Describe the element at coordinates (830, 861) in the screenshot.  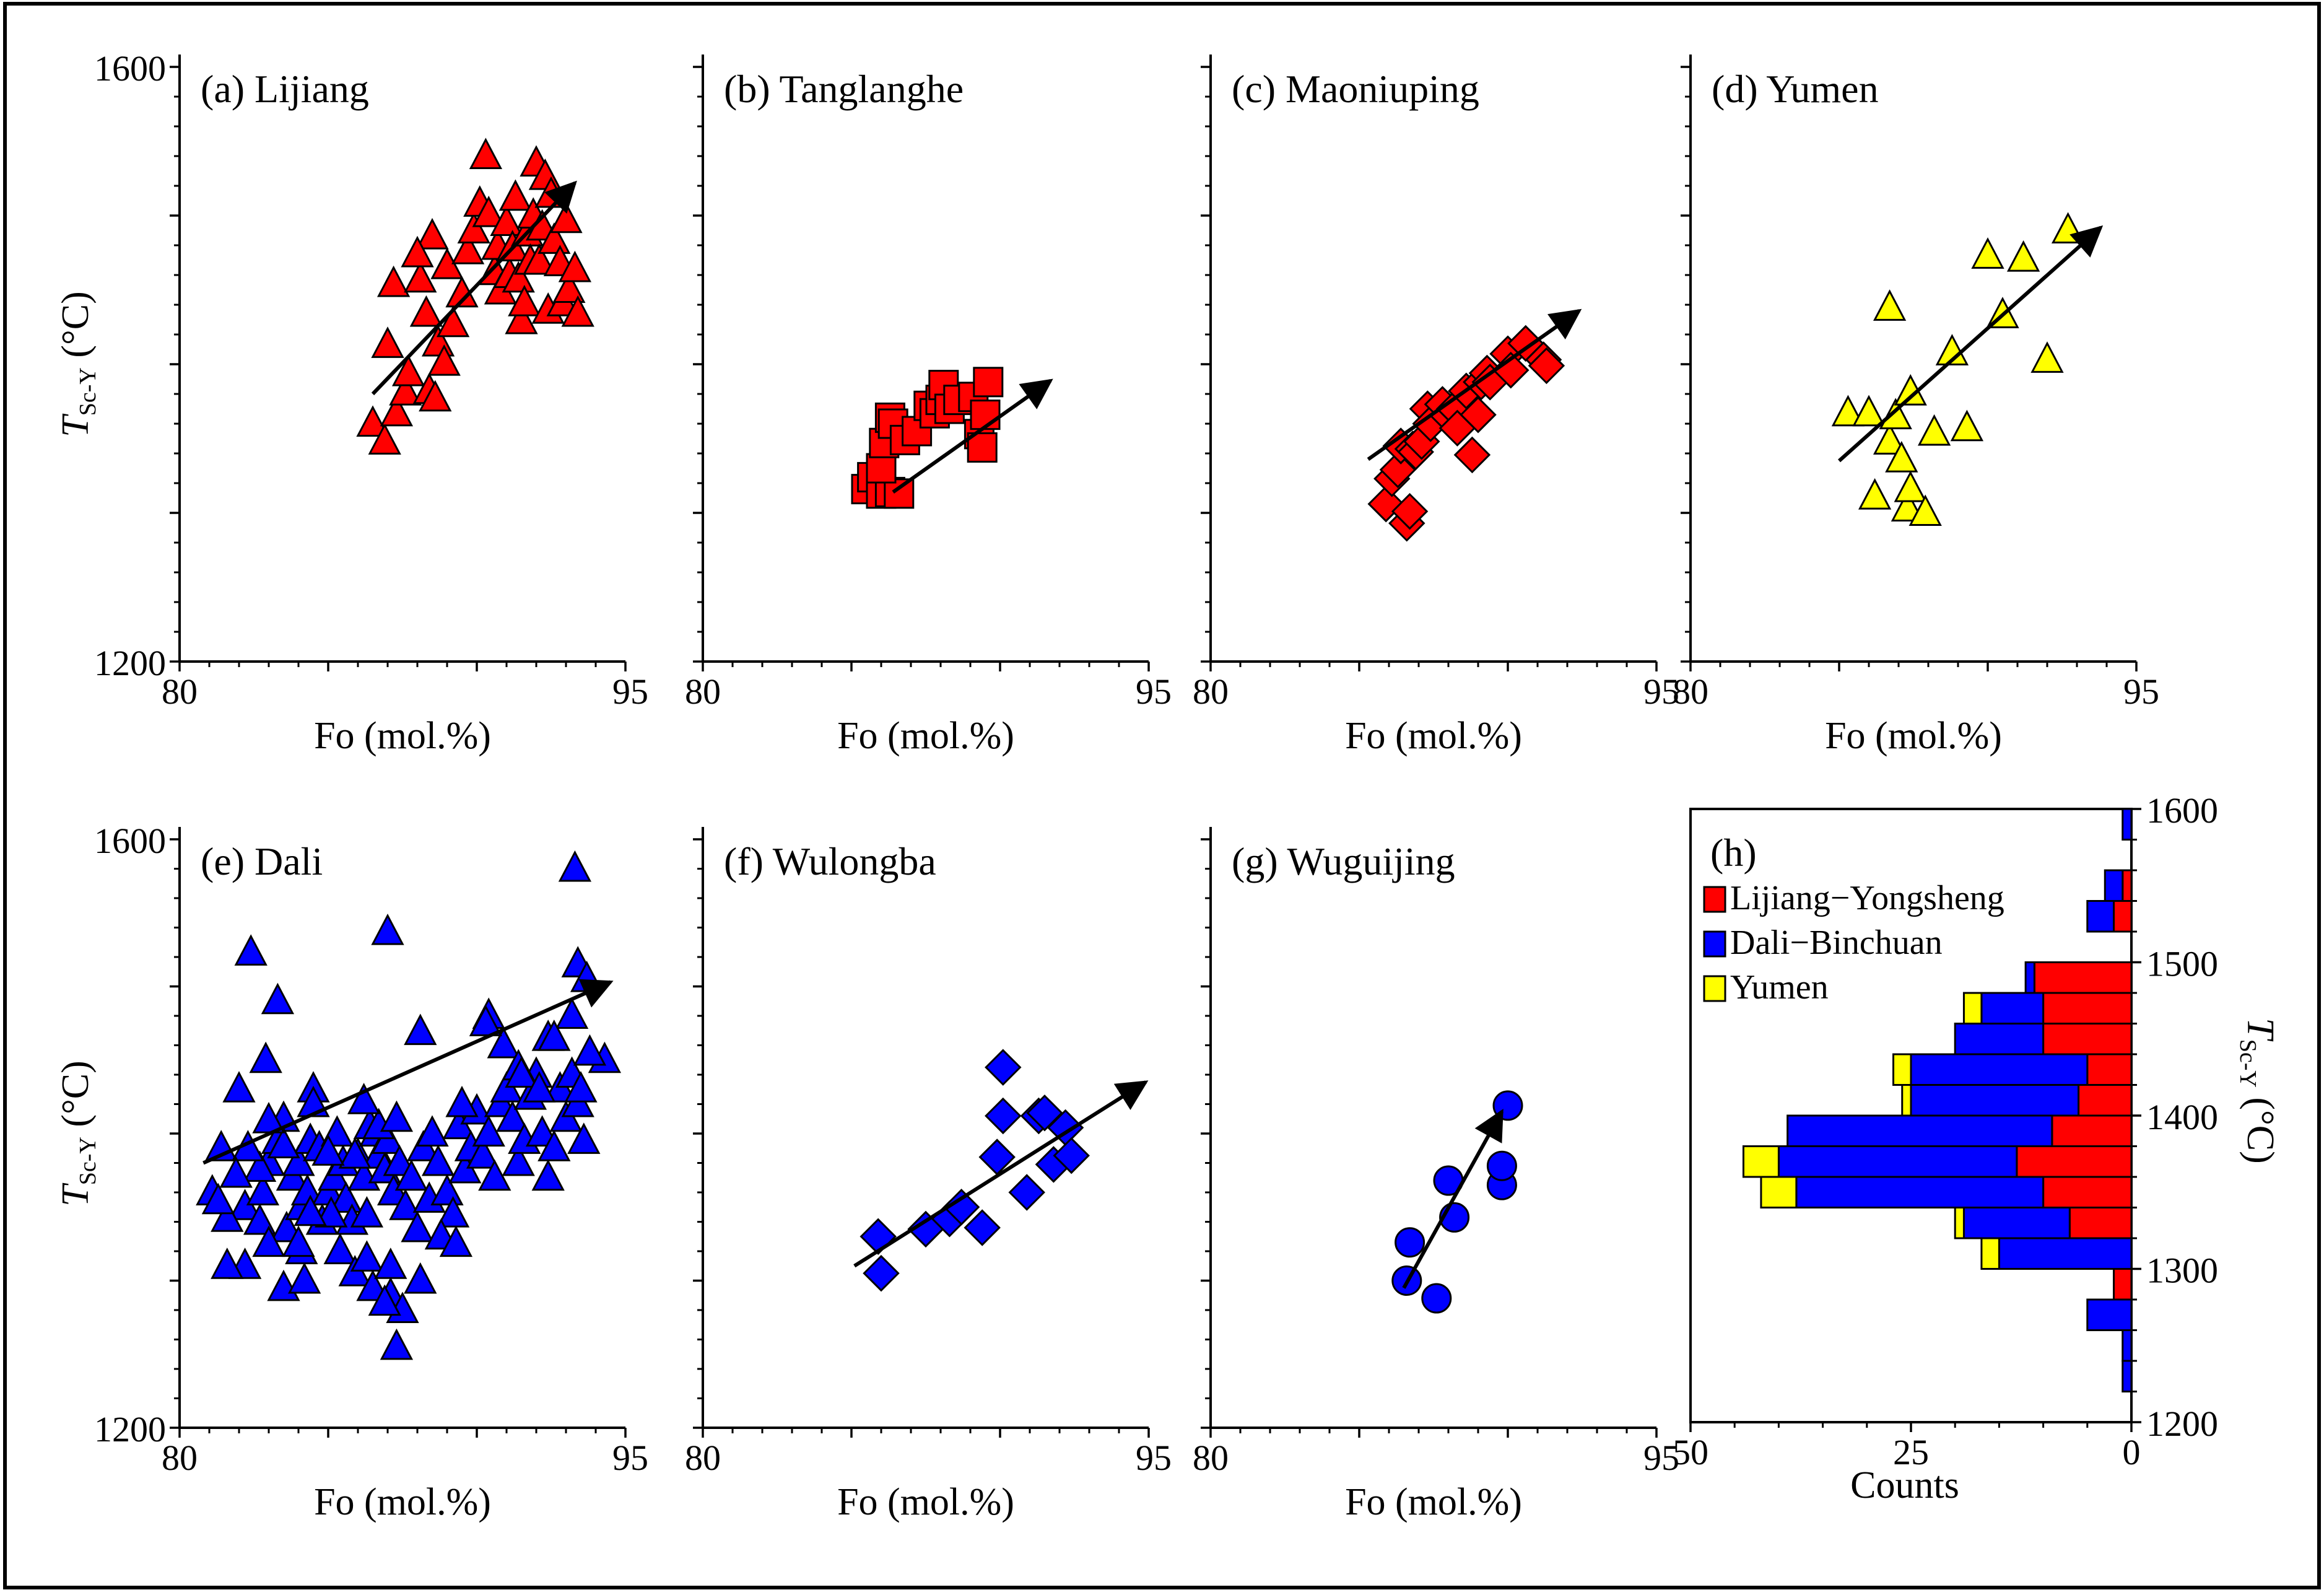
I see `panel-label: (f) Wulongba` at that location.